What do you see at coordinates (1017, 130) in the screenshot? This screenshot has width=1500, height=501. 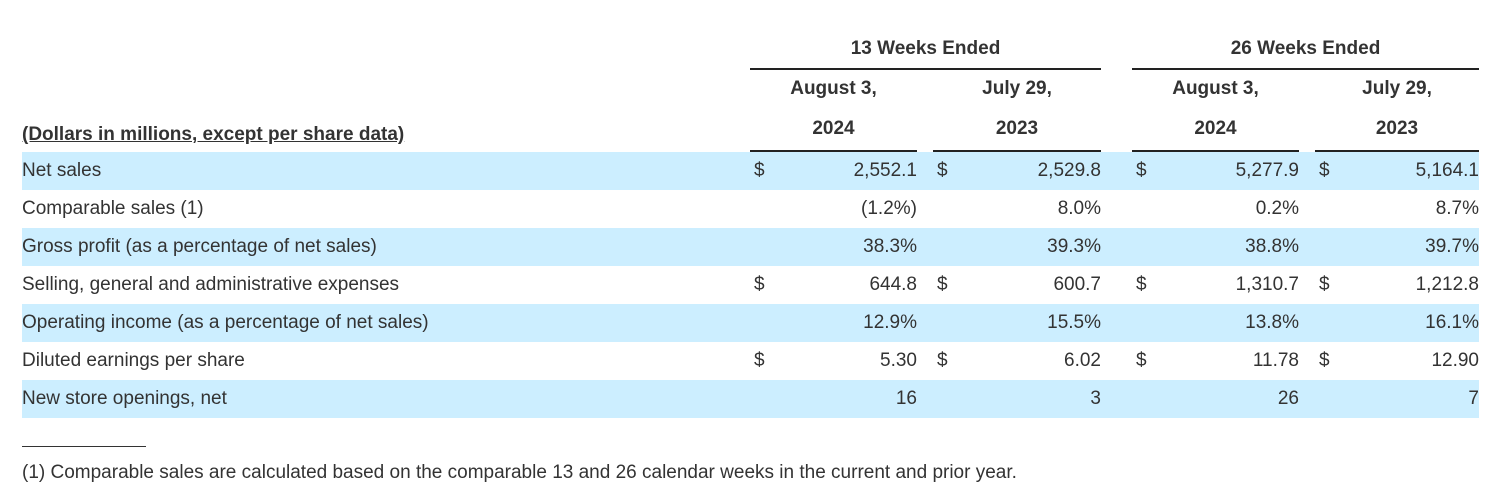 I see `col2-year: 2023` at bounding box center [1017, 130].